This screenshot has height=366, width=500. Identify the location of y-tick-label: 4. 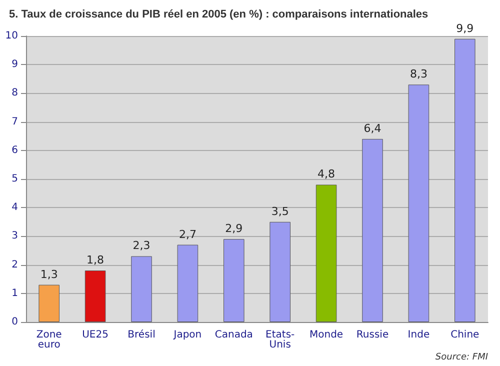
(15, 208).